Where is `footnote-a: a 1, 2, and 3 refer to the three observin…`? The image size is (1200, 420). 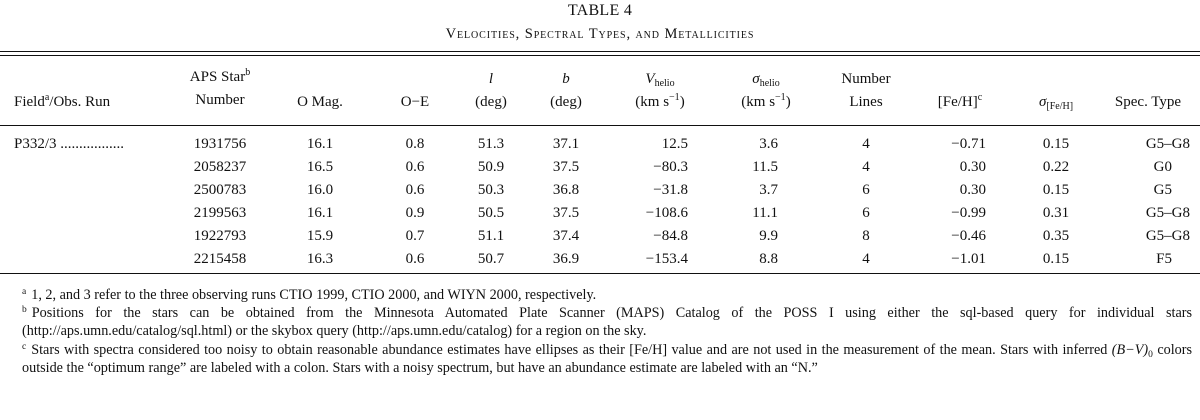
footnote-a: a 1, 2, and 3 refer to the three observin… is located at coordinates (601, 295).